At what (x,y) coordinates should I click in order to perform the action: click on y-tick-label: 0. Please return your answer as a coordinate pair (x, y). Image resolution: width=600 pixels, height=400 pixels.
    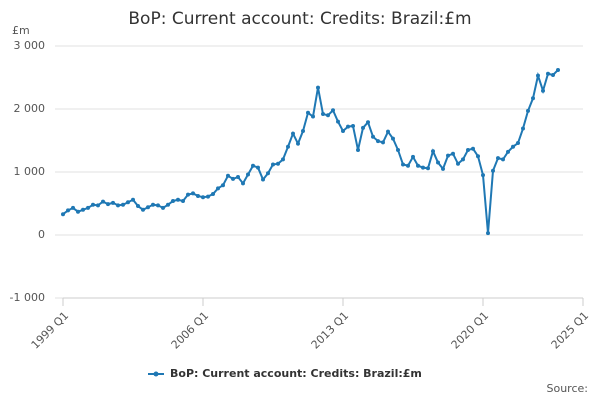
    Looking at the image, I should click on (41, 234).